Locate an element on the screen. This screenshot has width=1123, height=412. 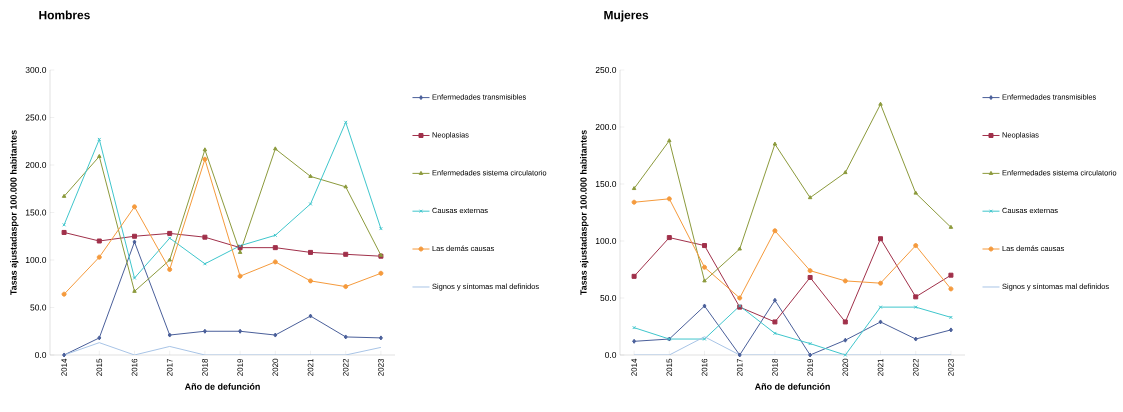
chart-title: Hombres is located at coordinates (64, 15).